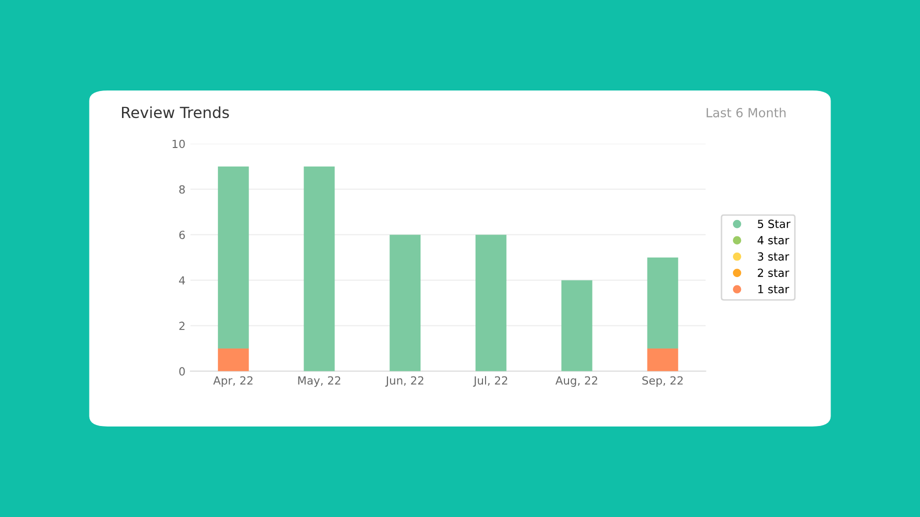  Describe the element at coordinates (181, 326) in the screenshot. I see `y-tick-label: 2` at that location.